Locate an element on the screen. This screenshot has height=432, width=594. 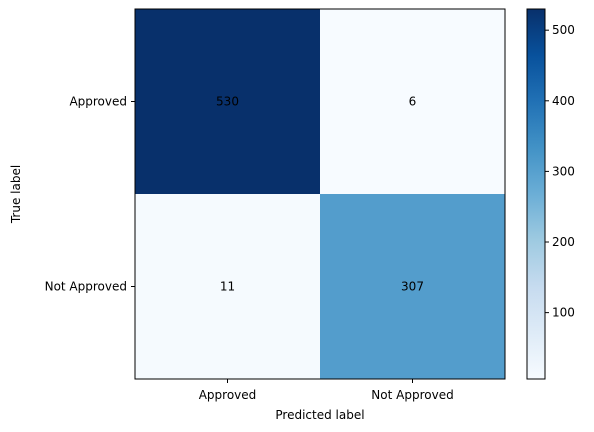
x-tick-label-1: Not Approved is located at coordinates (412, 395).